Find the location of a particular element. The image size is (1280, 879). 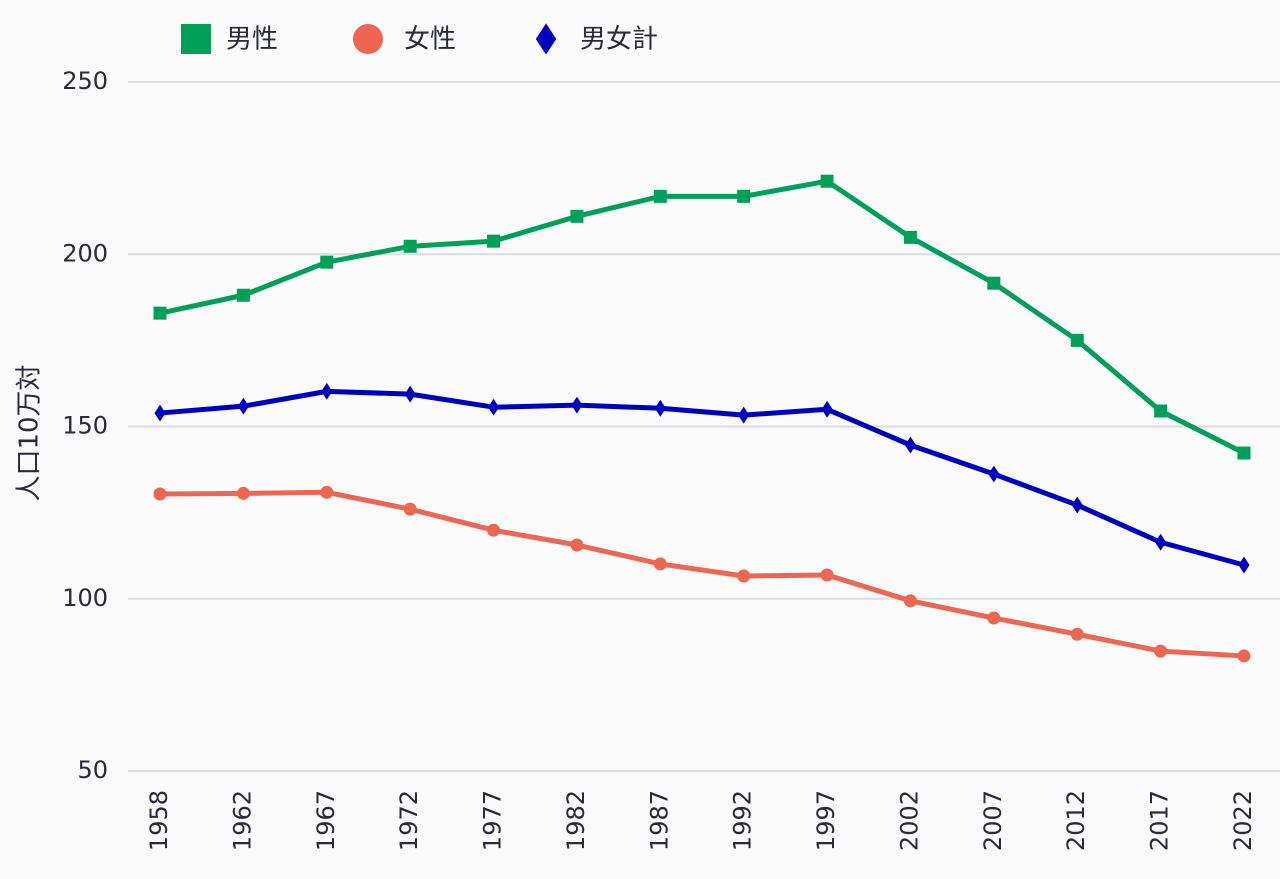

circle-marker-icon is located at coordinates (368, 39).